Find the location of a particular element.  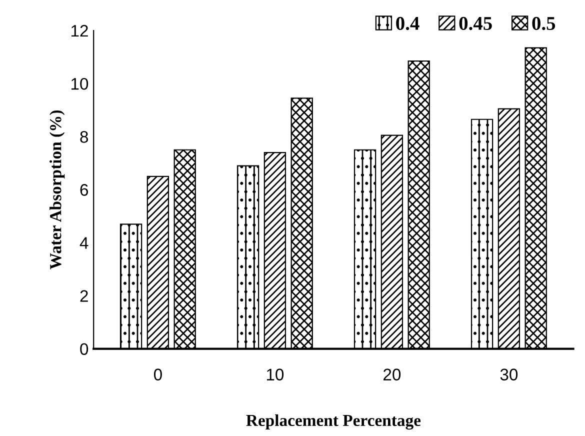

x-tick-label: 20 is located at coordinates (392, 374).